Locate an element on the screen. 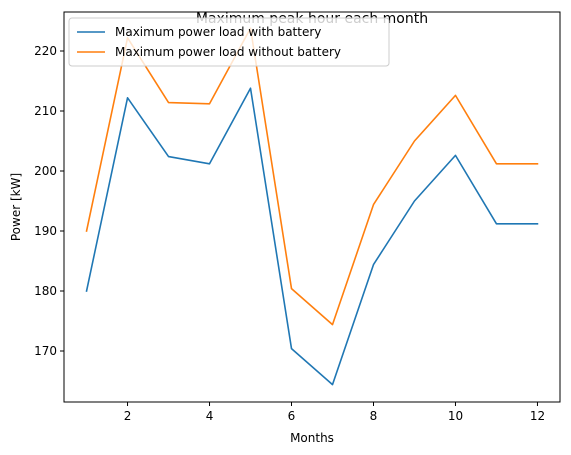 The width and height of the screenshot is (571, 455). x-tick-label: 2 is located at coordinates (128, 416).